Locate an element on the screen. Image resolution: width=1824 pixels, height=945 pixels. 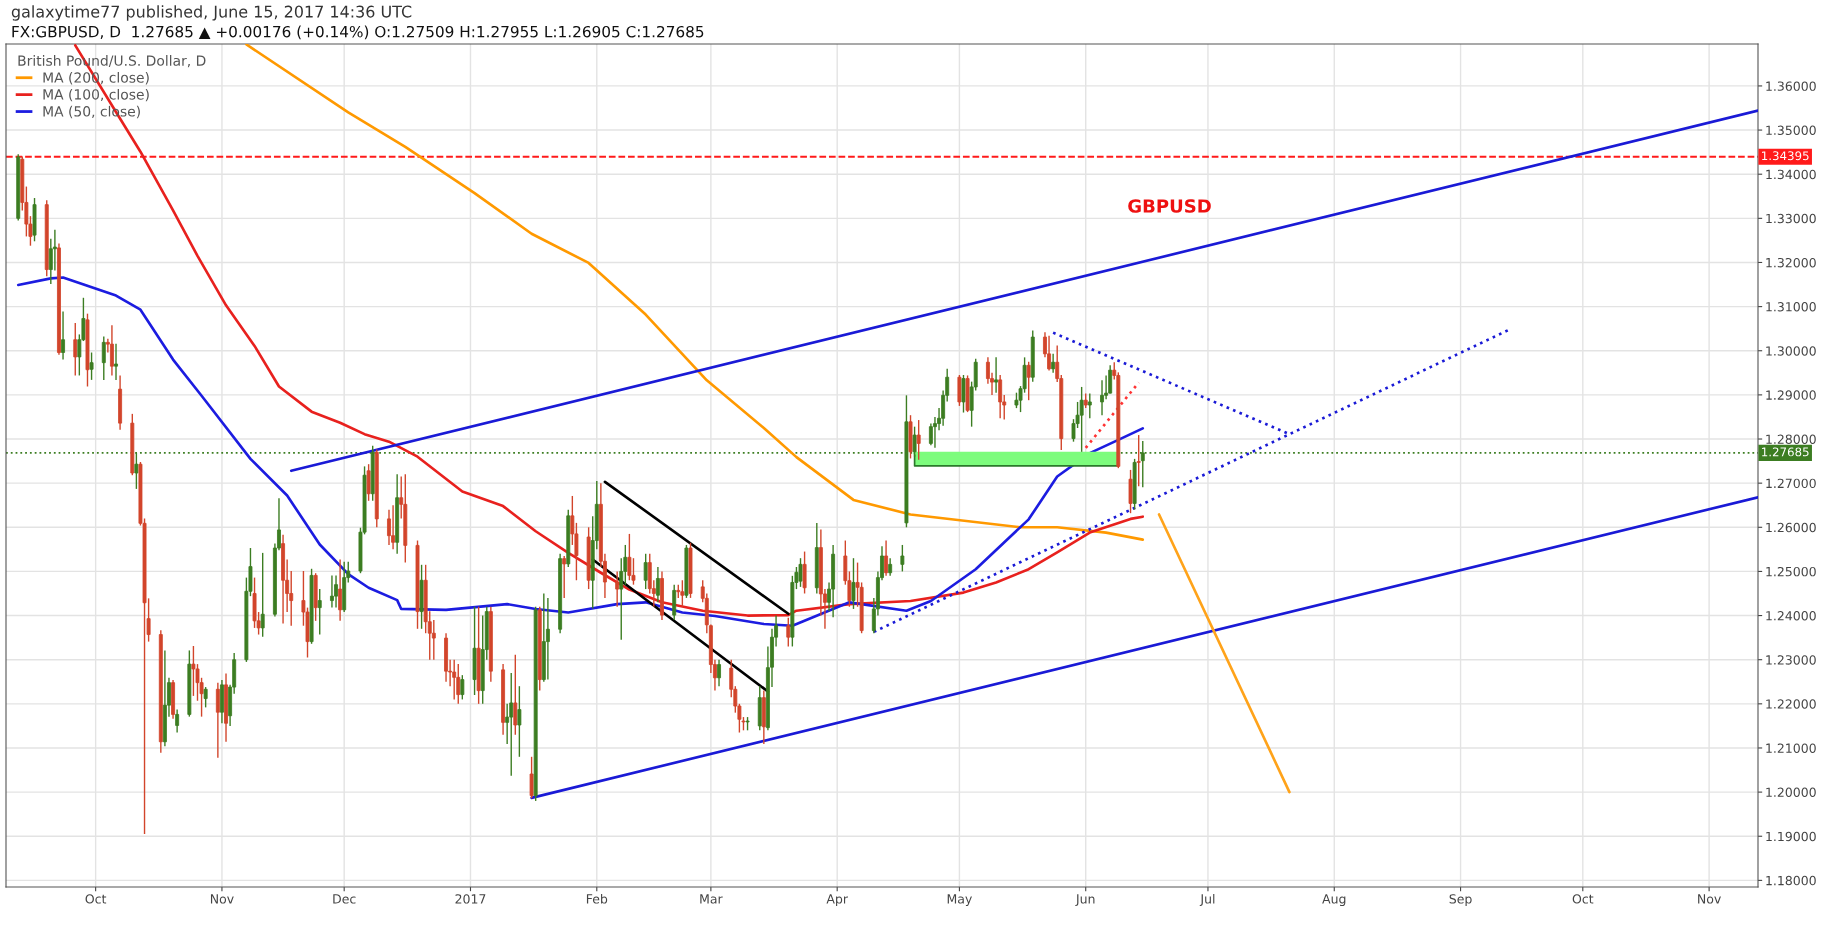
y-tick-label: 1.33000 is located at coordinates (1791, 218).